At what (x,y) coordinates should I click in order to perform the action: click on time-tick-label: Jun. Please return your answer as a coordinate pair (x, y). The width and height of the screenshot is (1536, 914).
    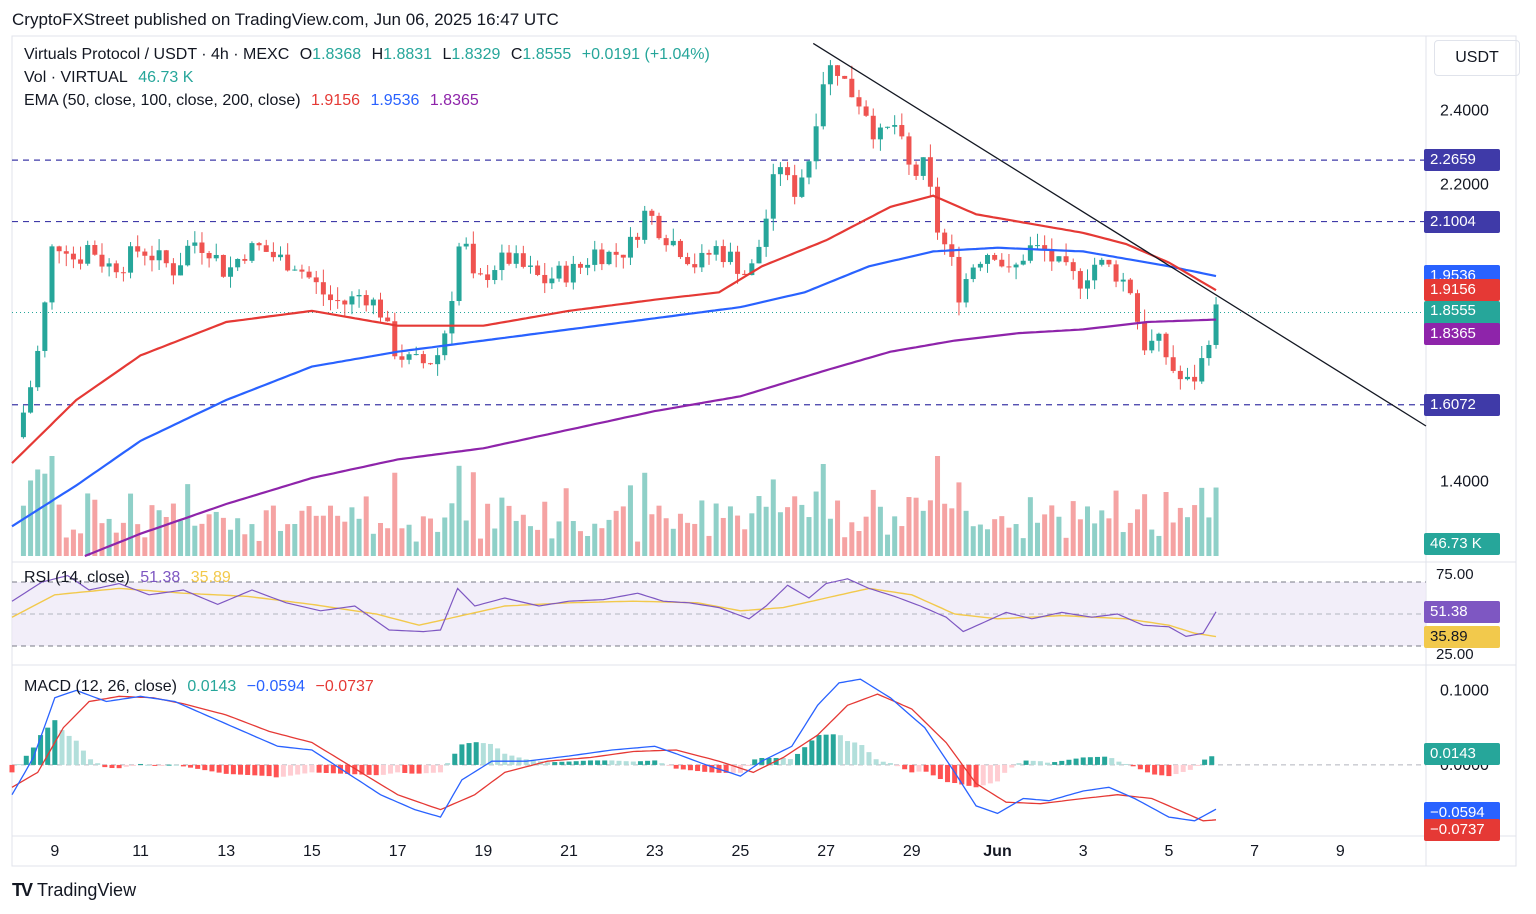
    Looking at the image, I should click on (997, 851).